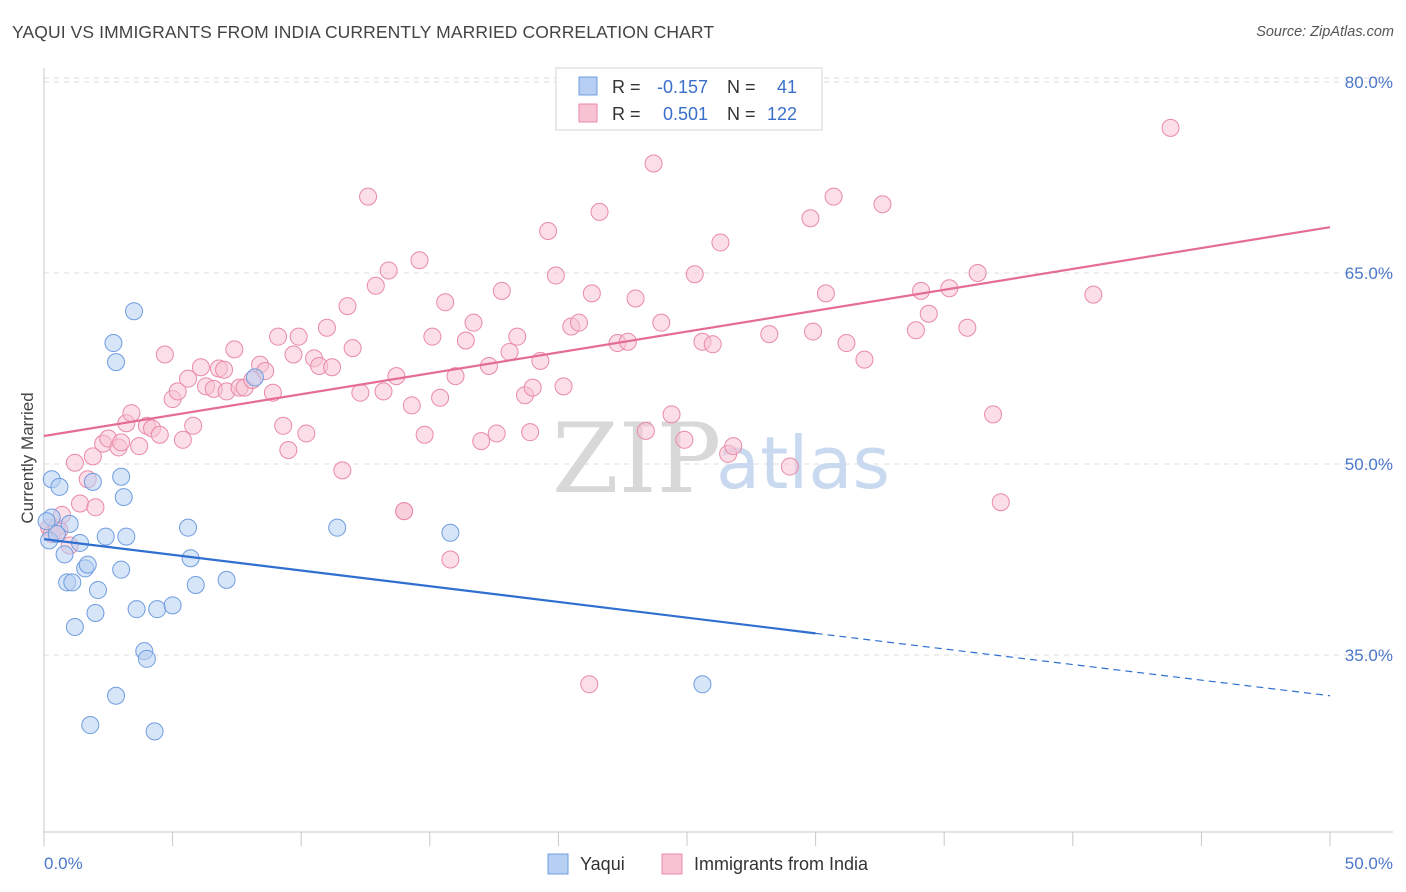 Image resolution: width=1406 pixels, height=892 pixels. Describe the element at coordinates (1369, 655) in the screenshot. I see `y-tick-label: 35.0%` at that location.